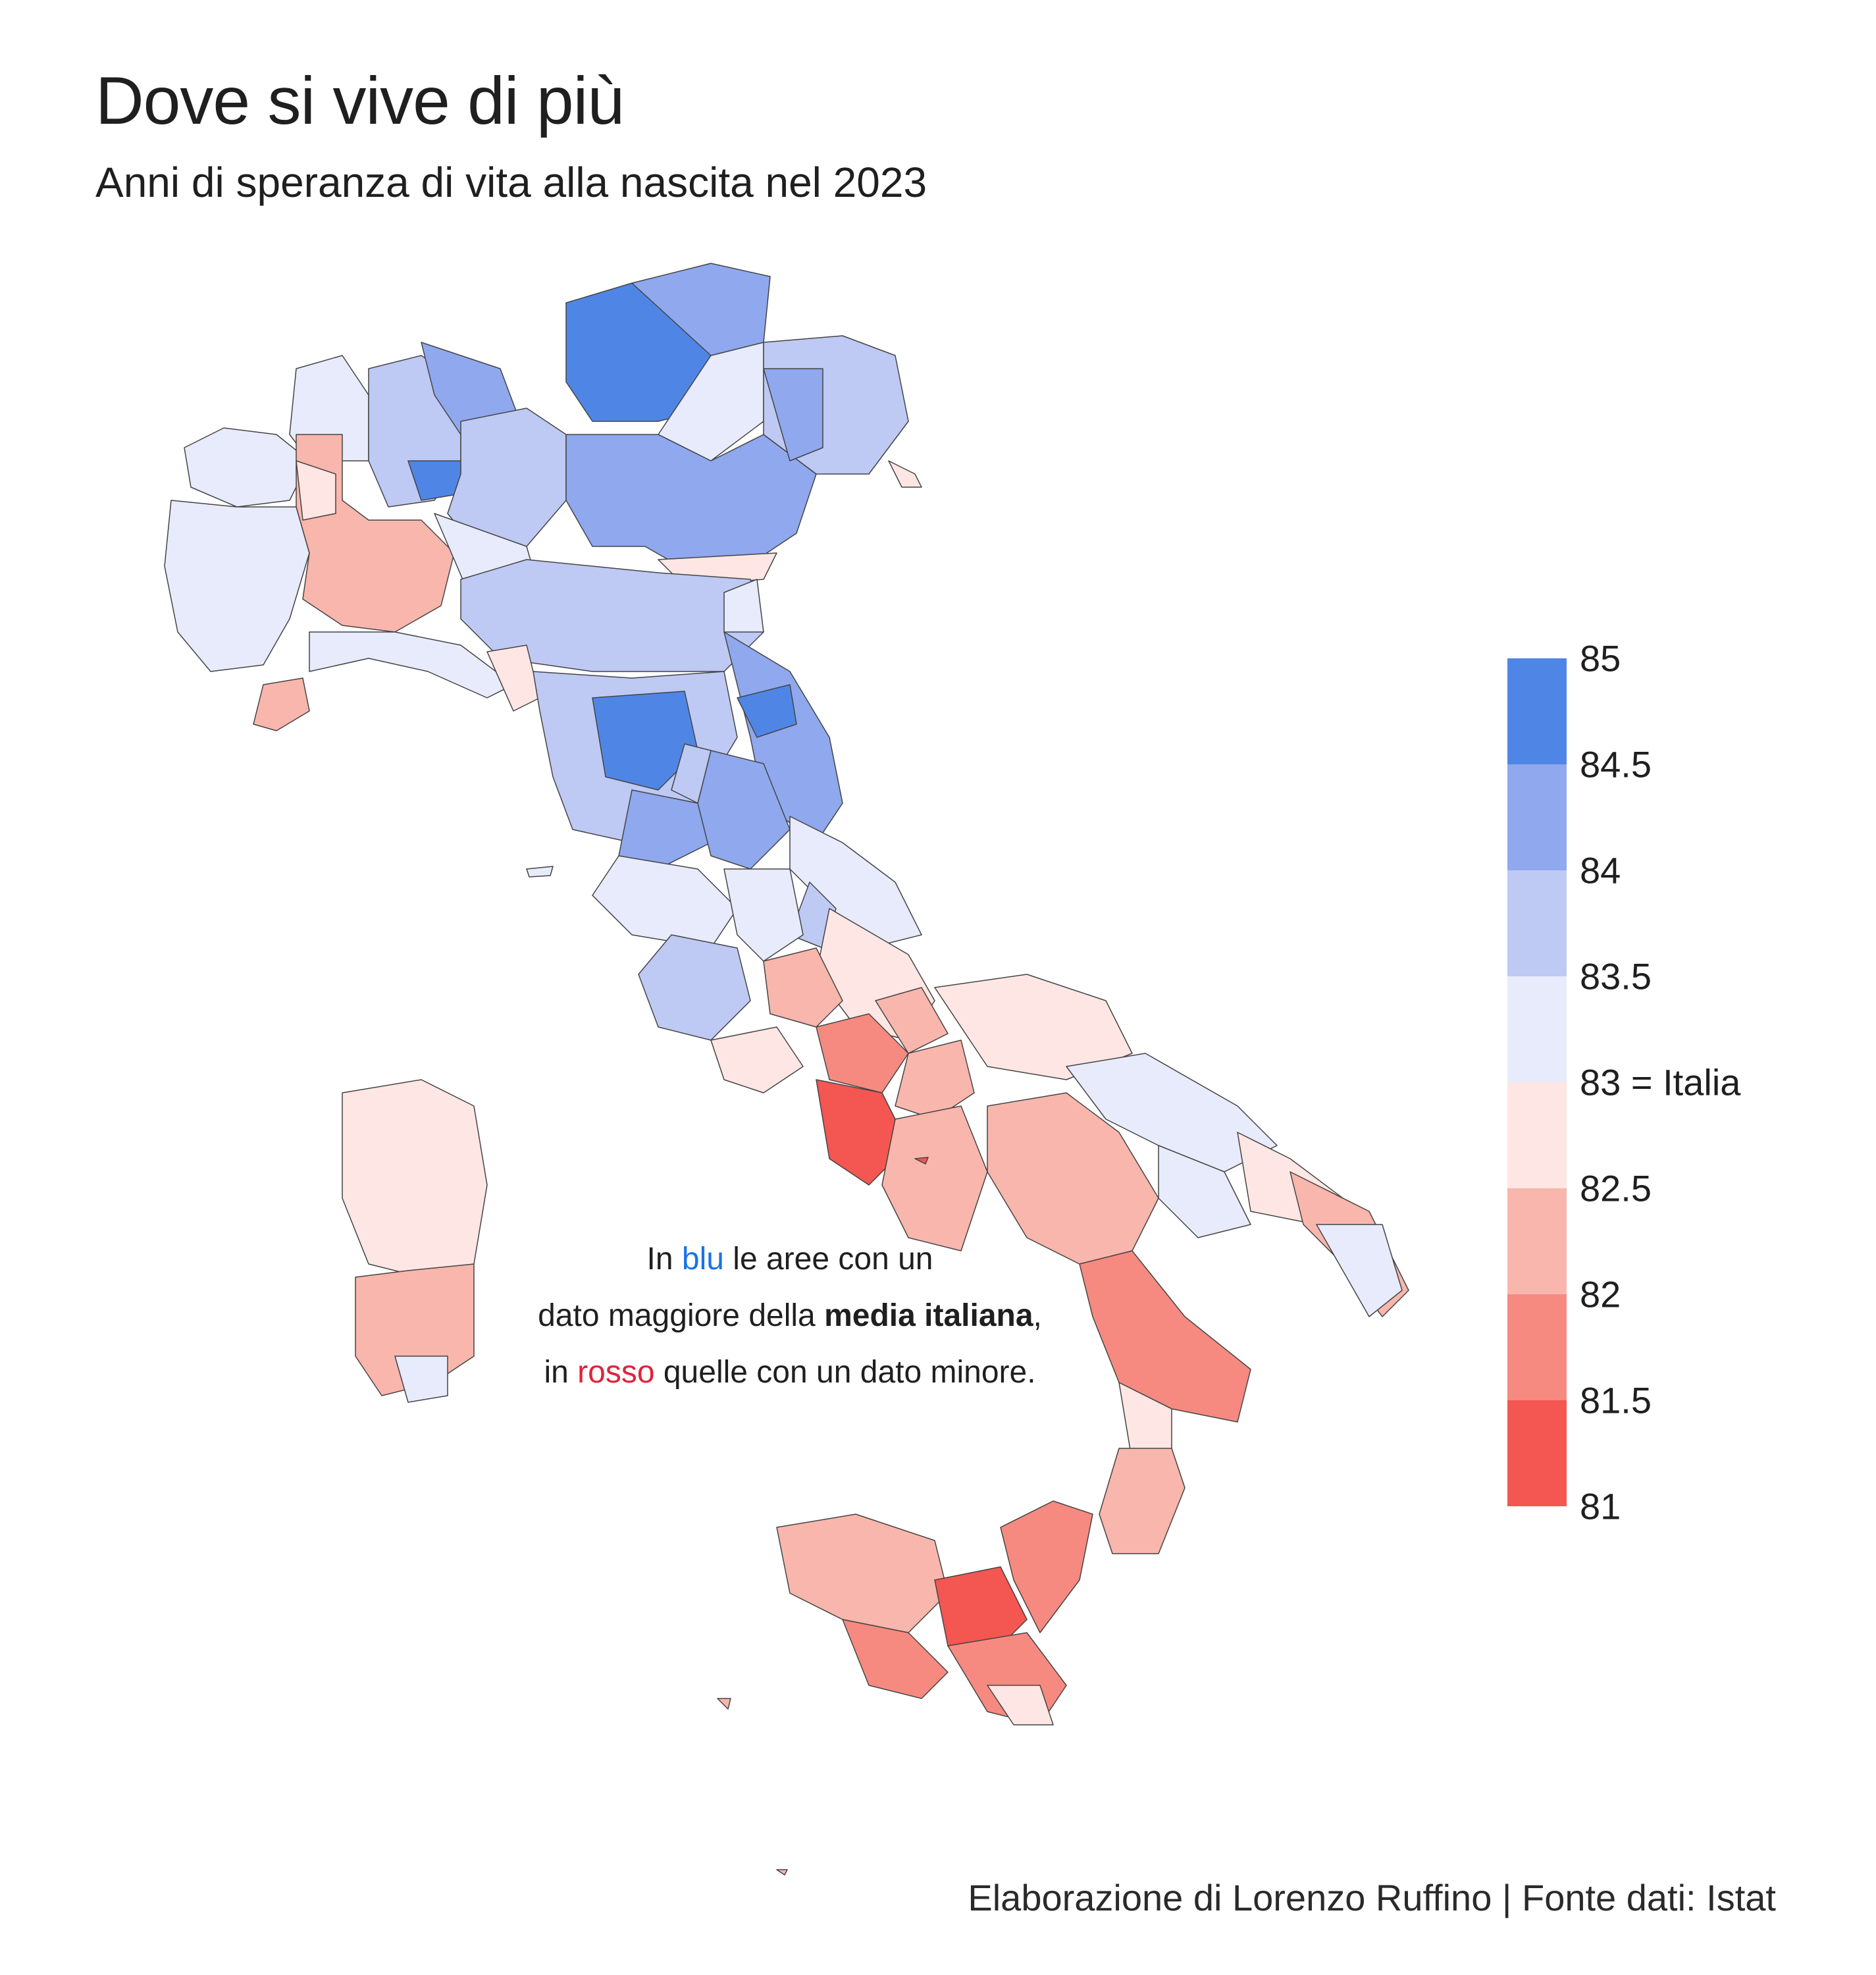 This screenshot has width=1876, height=1975. What do you see at coordinates (411, 664) in the screenshot?
I see `region-liguria` at bounding box center [411, 664].